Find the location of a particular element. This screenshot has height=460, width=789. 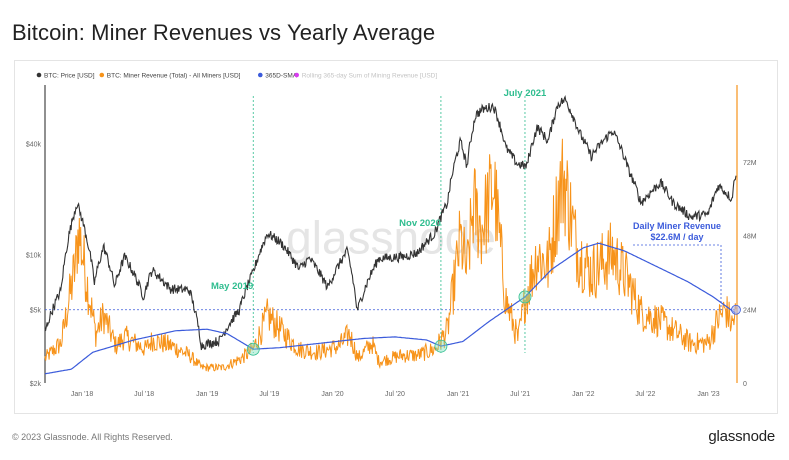

brand-logo: glassnode is located at coordinates (741, 436).